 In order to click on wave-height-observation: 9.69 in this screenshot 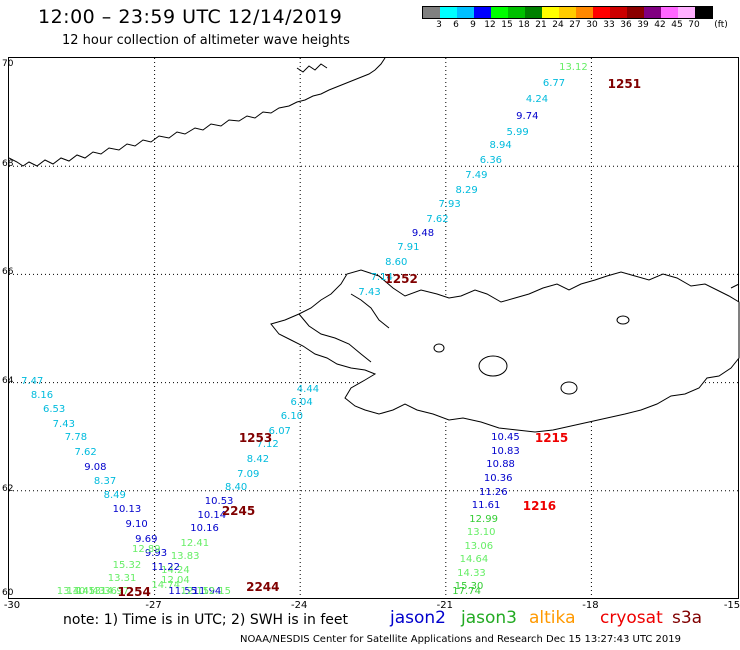, I will do `click(146, 539)`.